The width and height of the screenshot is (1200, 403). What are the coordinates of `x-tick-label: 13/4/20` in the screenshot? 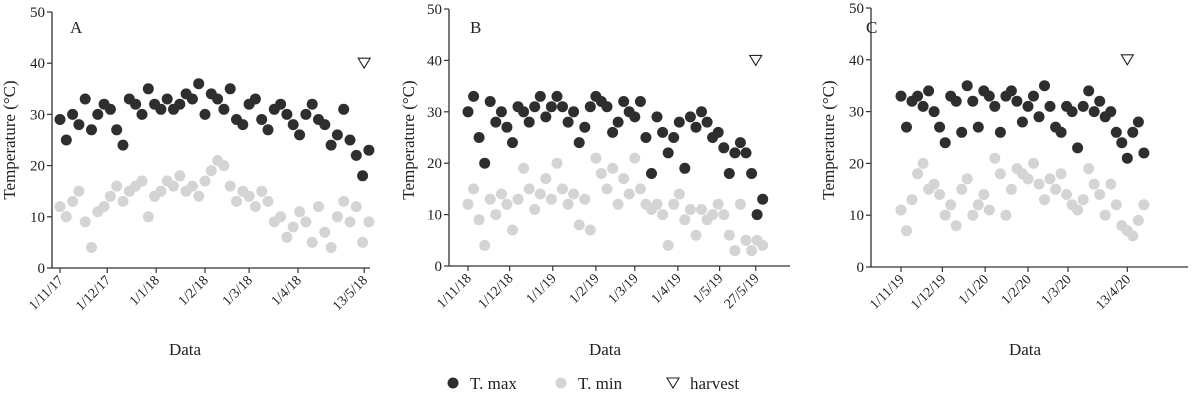 It's located at (1113, 292).